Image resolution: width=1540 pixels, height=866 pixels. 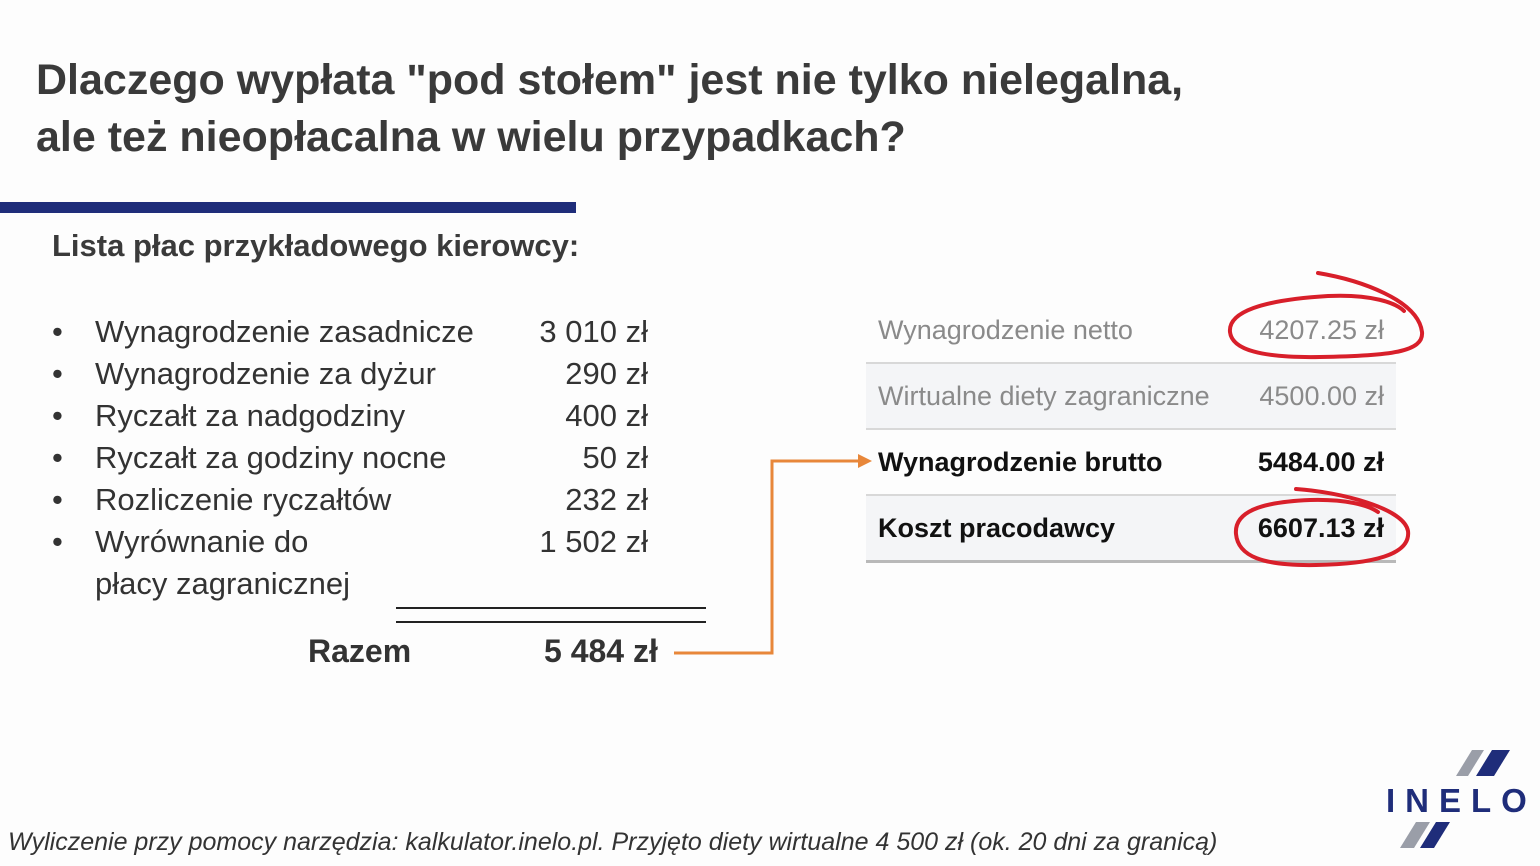 I want to click on calculator-row-label: Wirtualne diety zagraniczne, so click(x=1044, y=396).